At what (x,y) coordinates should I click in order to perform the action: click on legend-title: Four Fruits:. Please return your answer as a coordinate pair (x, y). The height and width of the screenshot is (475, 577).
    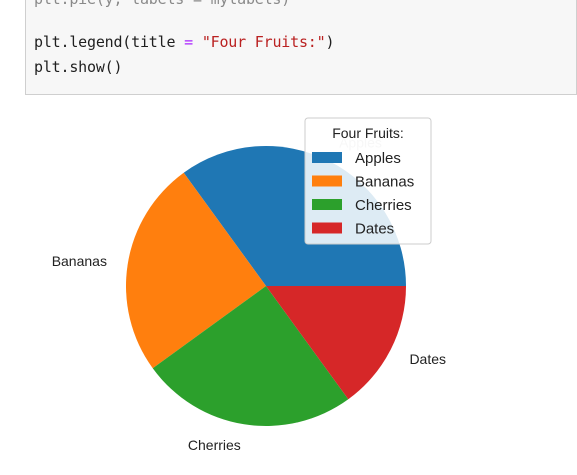
    Looking at the image, I should click on (368, 133).